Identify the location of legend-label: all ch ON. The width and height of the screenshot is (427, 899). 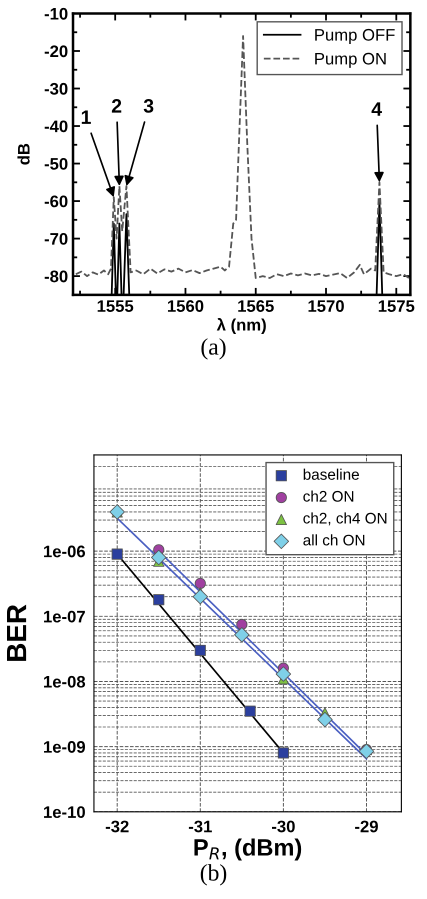
(333, 540).